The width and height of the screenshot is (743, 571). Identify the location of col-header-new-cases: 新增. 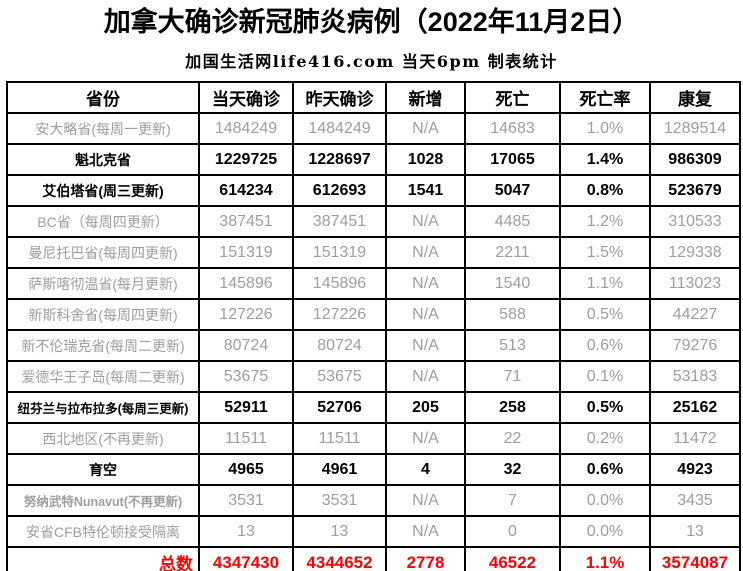
(425, 98).